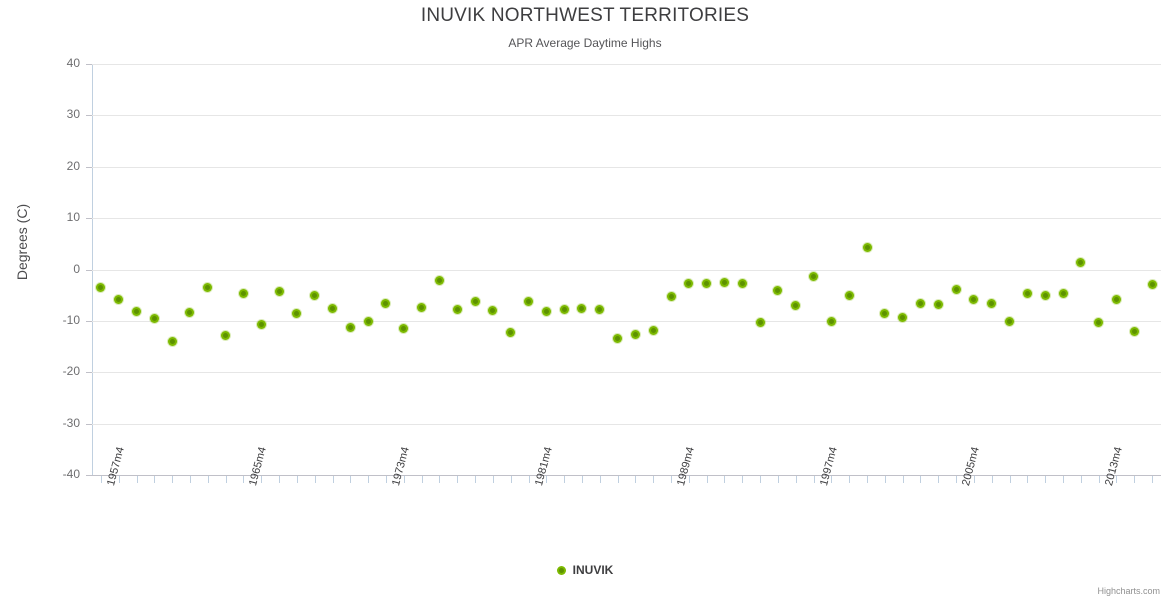 The image size is (1170, 600). Describe the element at coordinates (73, 63) in the screenshot. I see `y-axis-tick-text: 40` at that location.